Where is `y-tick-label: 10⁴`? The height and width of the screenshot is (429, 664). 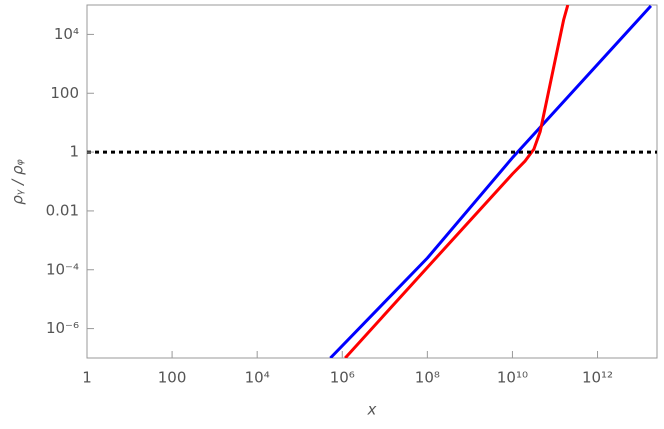
y-tick-label: 10⁴ is located at coordinates (66, 34).